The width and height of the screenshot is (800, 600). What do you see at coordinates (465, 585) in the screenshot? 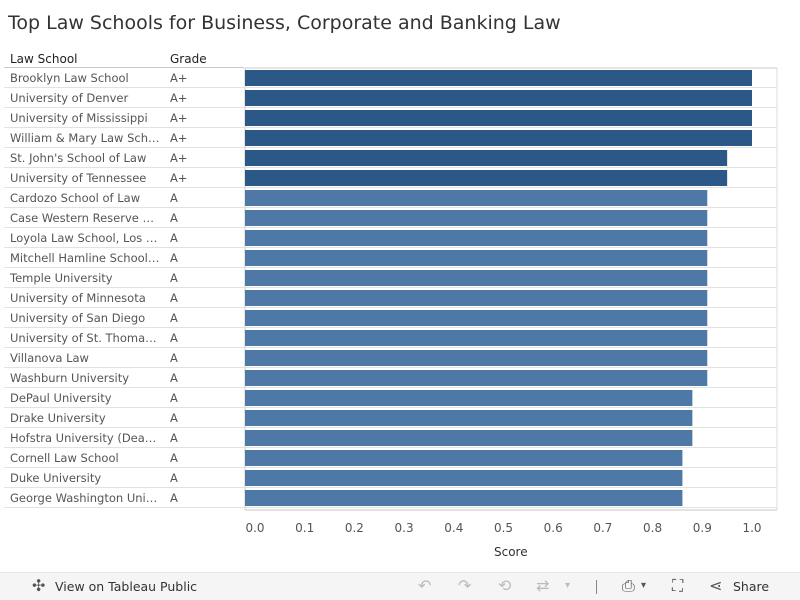
I see `redo-icon: ↷` at bounding box center [465, 585].